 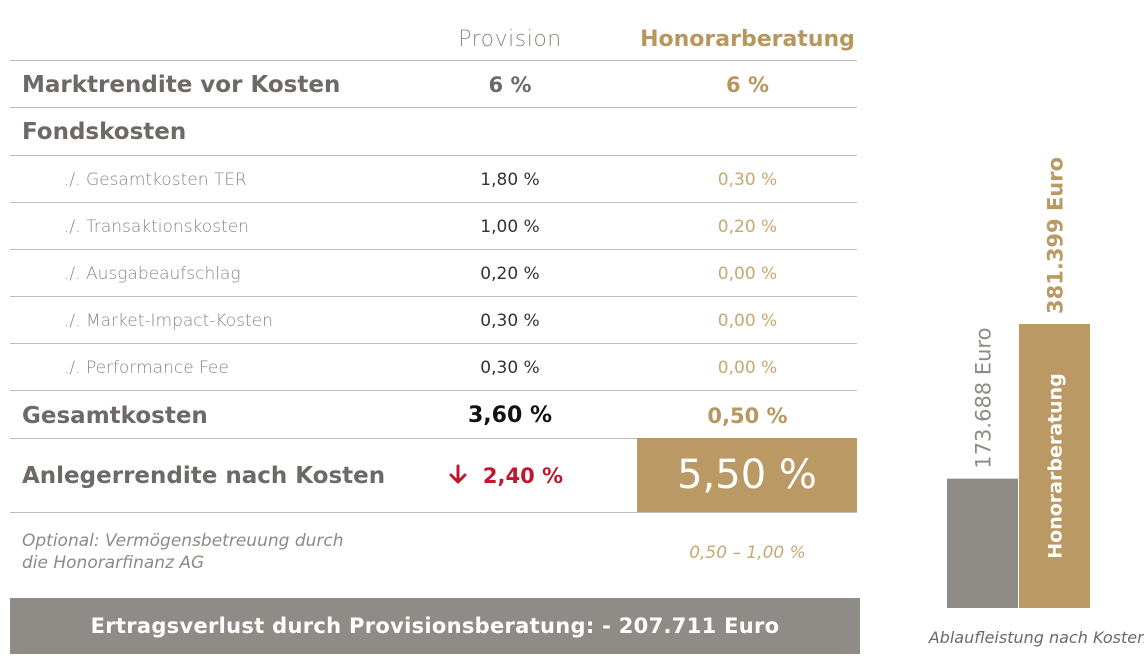 I want to click on cost-item-provision: 0,20 %, so click(x=510, y=274).